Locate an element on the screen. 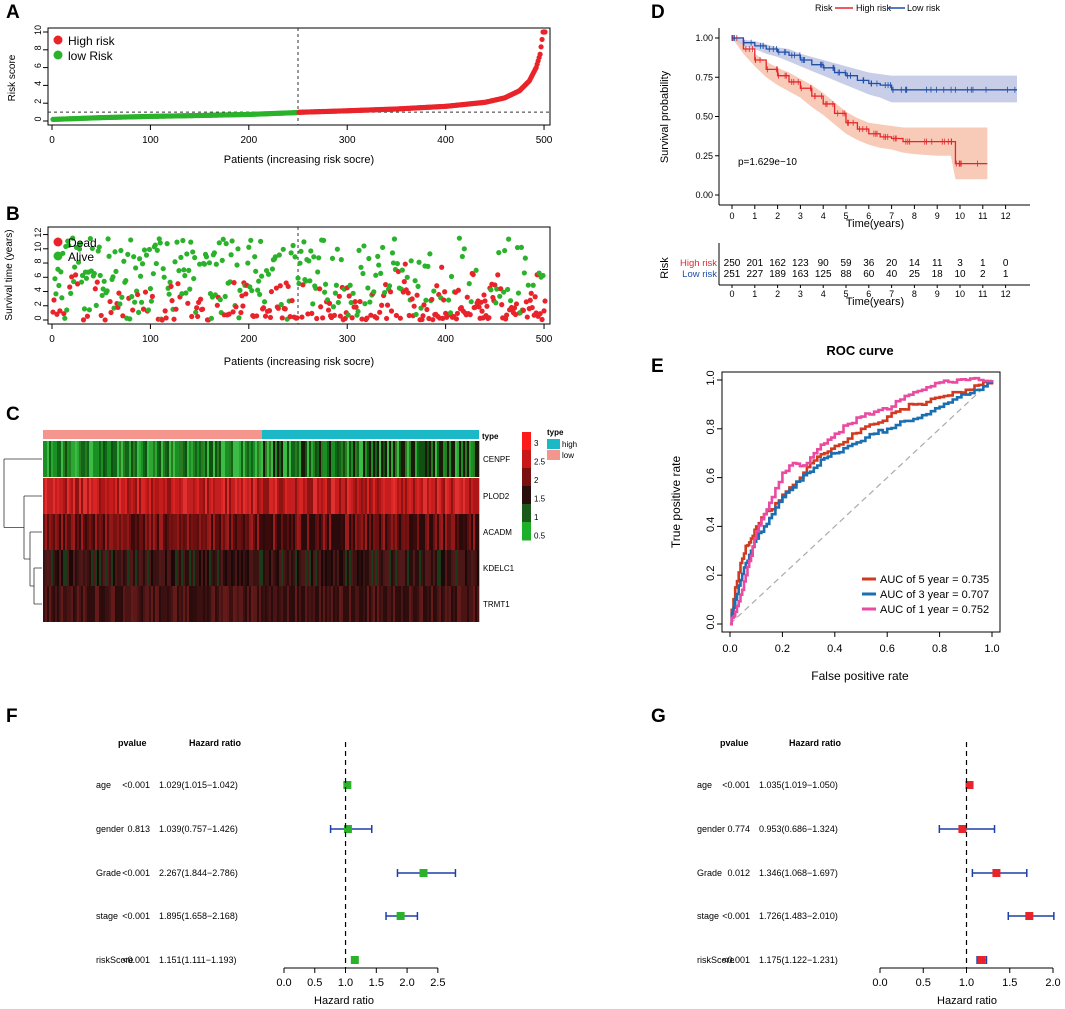 Image resolution: width=1065 pixels, height=1009 pixels. risk-table-xtick-label: 4 is located at coordinates (823, 294).